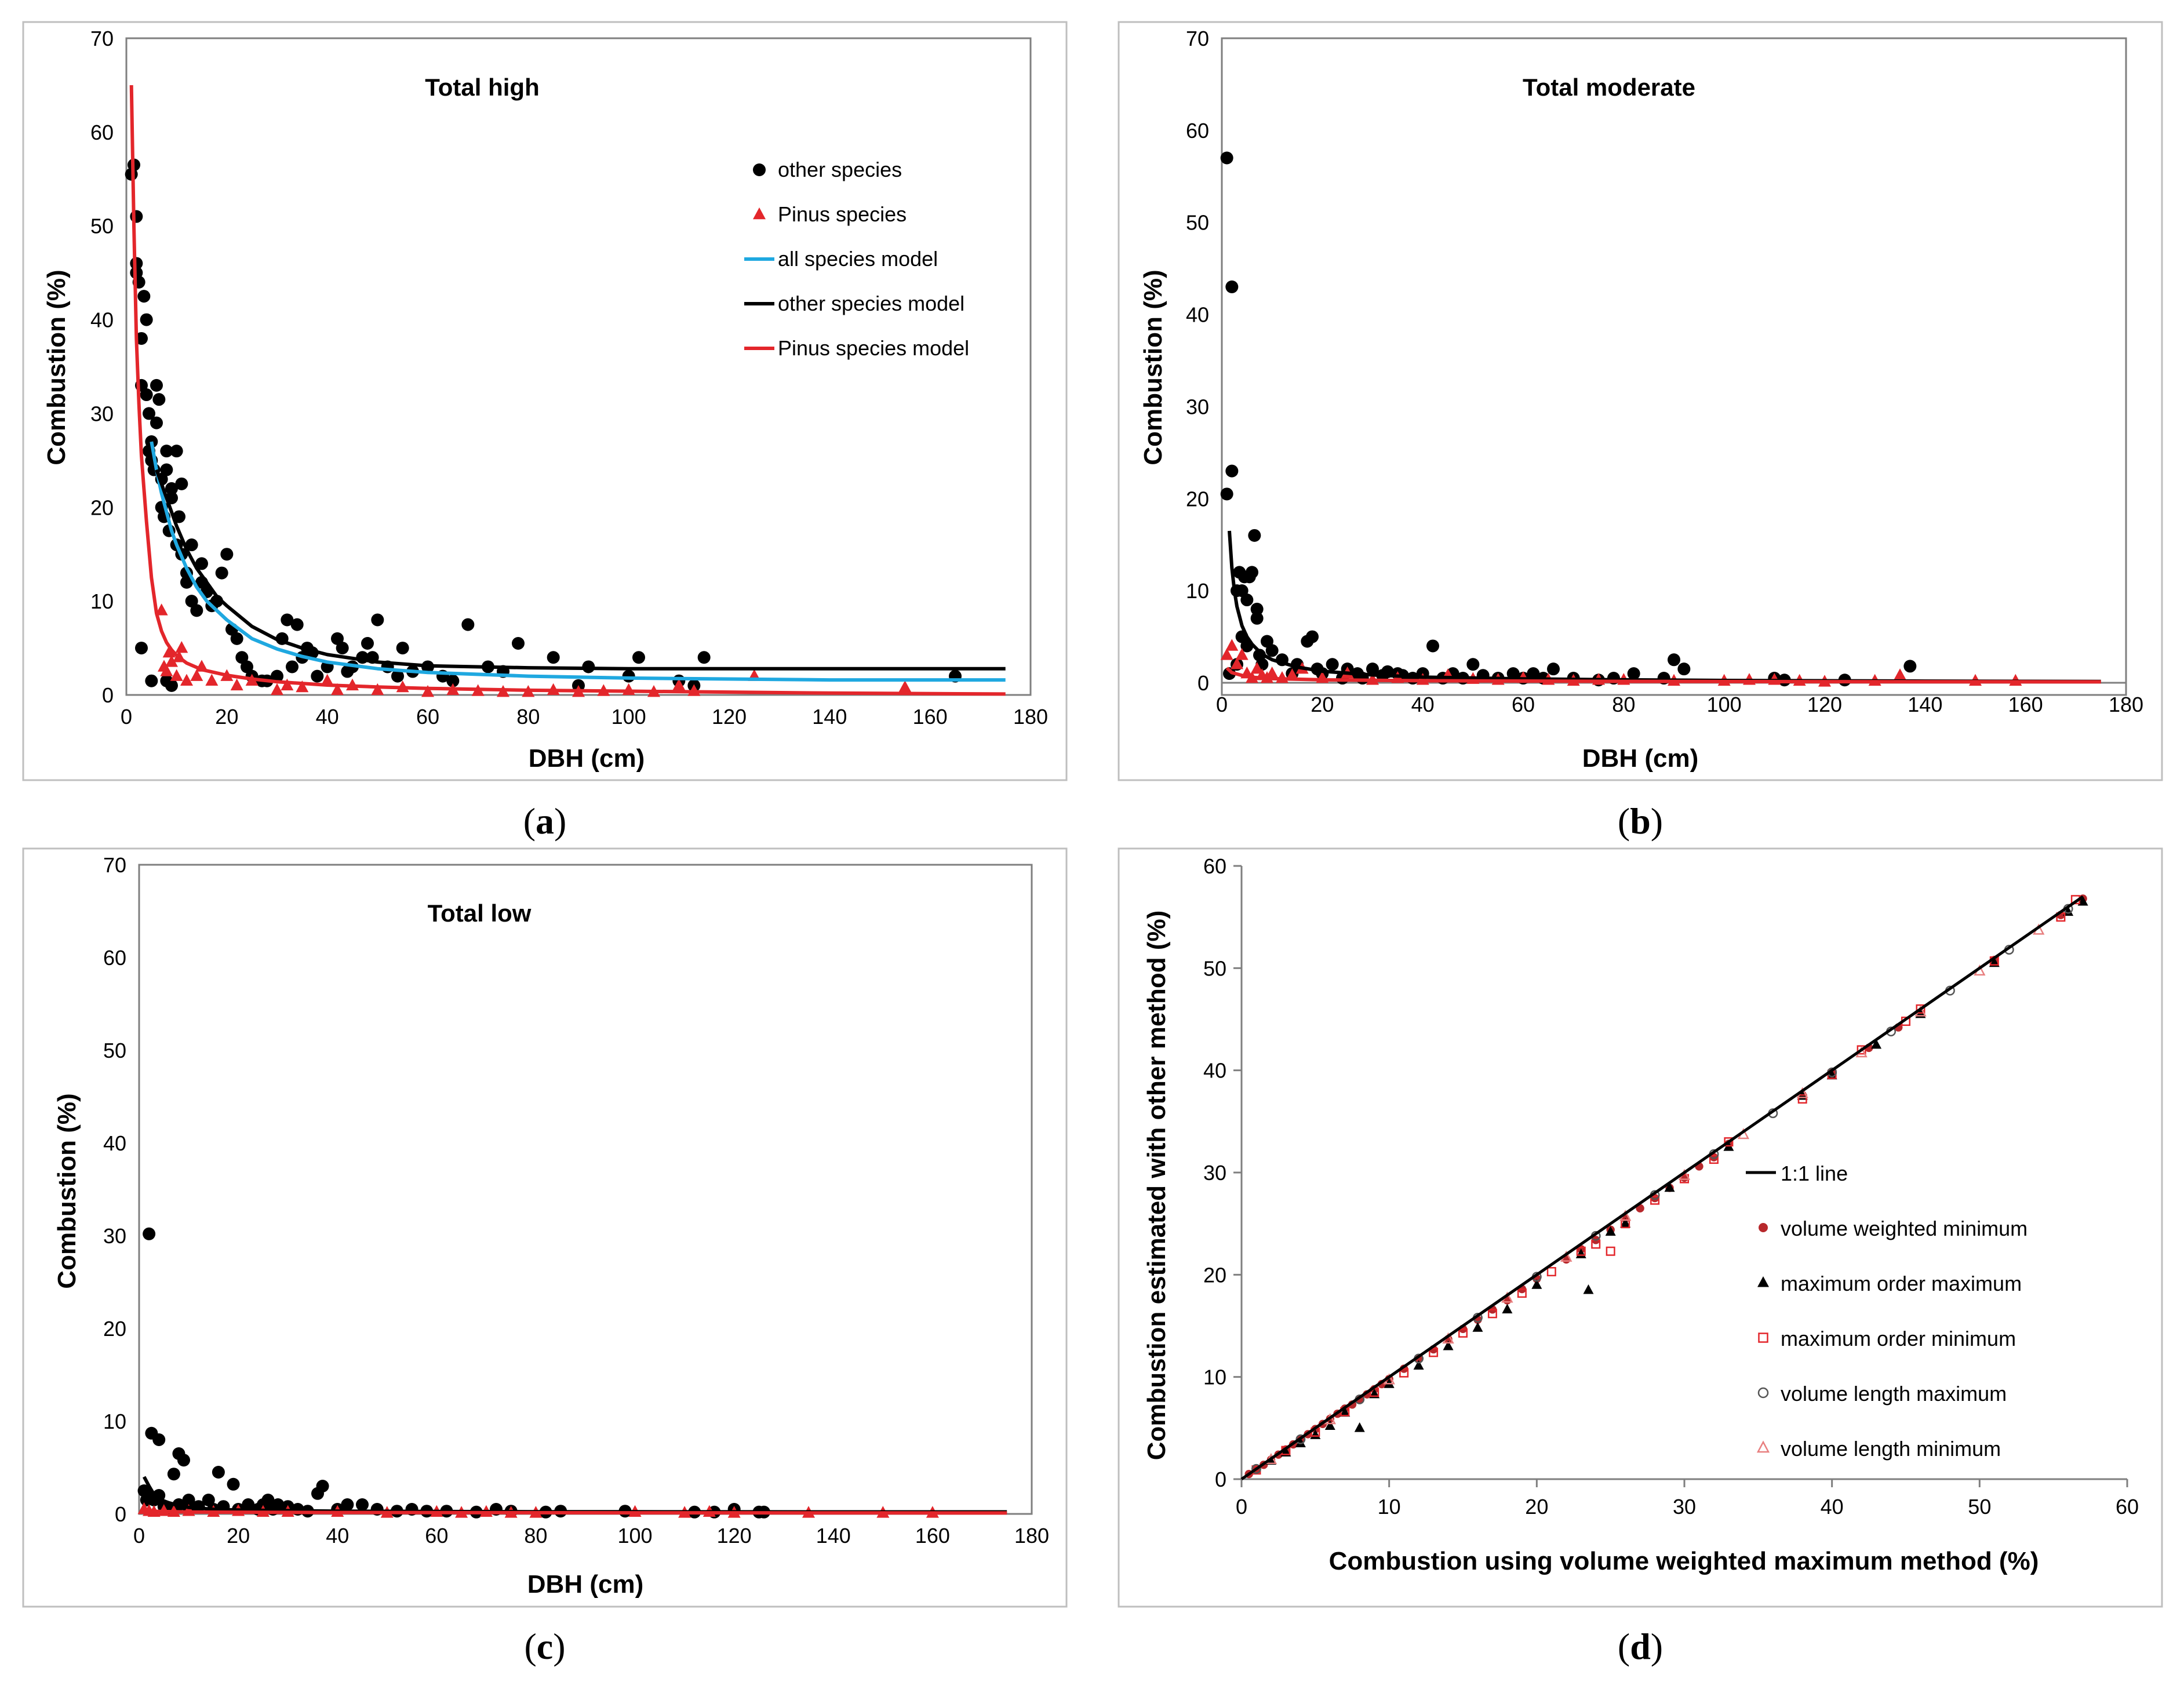  Describe the element at coordinates (580, 570) in the screenshot. I see `series-line-other-species-model` at that location.